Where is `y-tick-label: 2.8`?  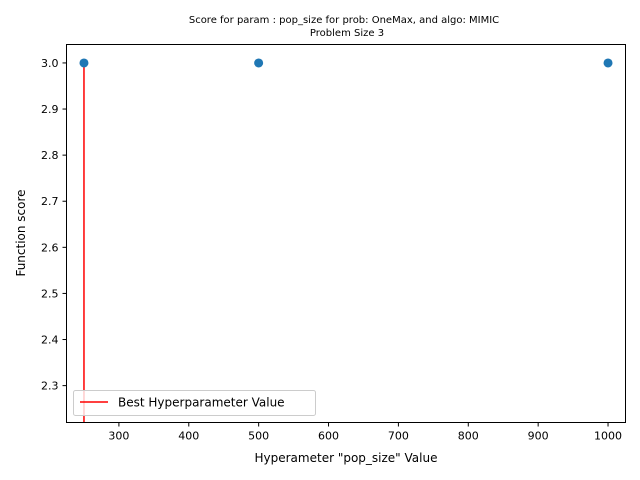
y-tick-label: 2.8 is located at coordinates (50, 155).